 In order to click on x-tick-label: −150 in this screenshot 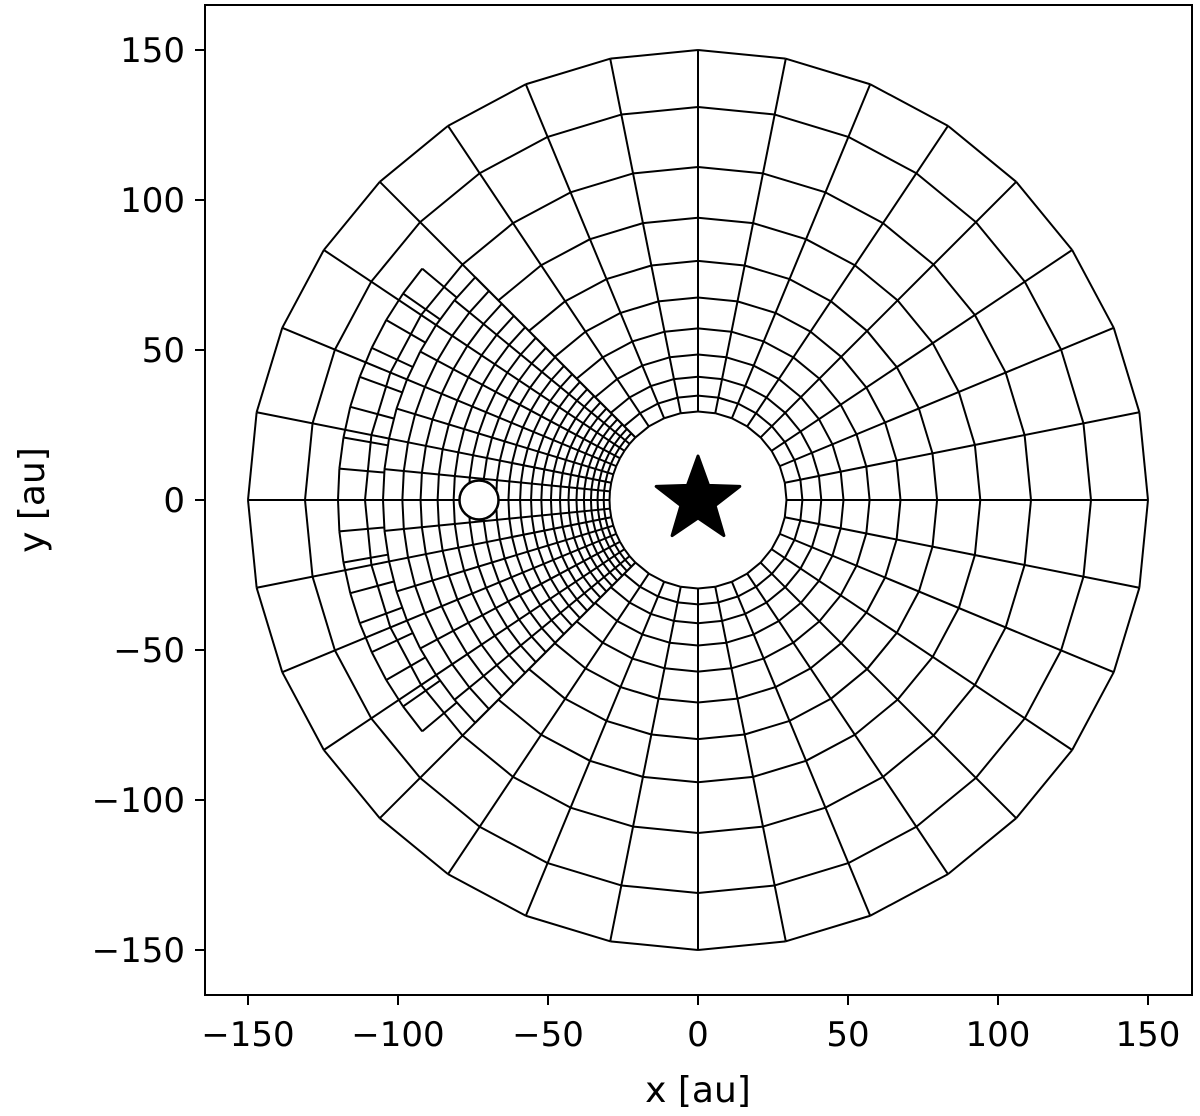, I will do `click(247, 1035)`.